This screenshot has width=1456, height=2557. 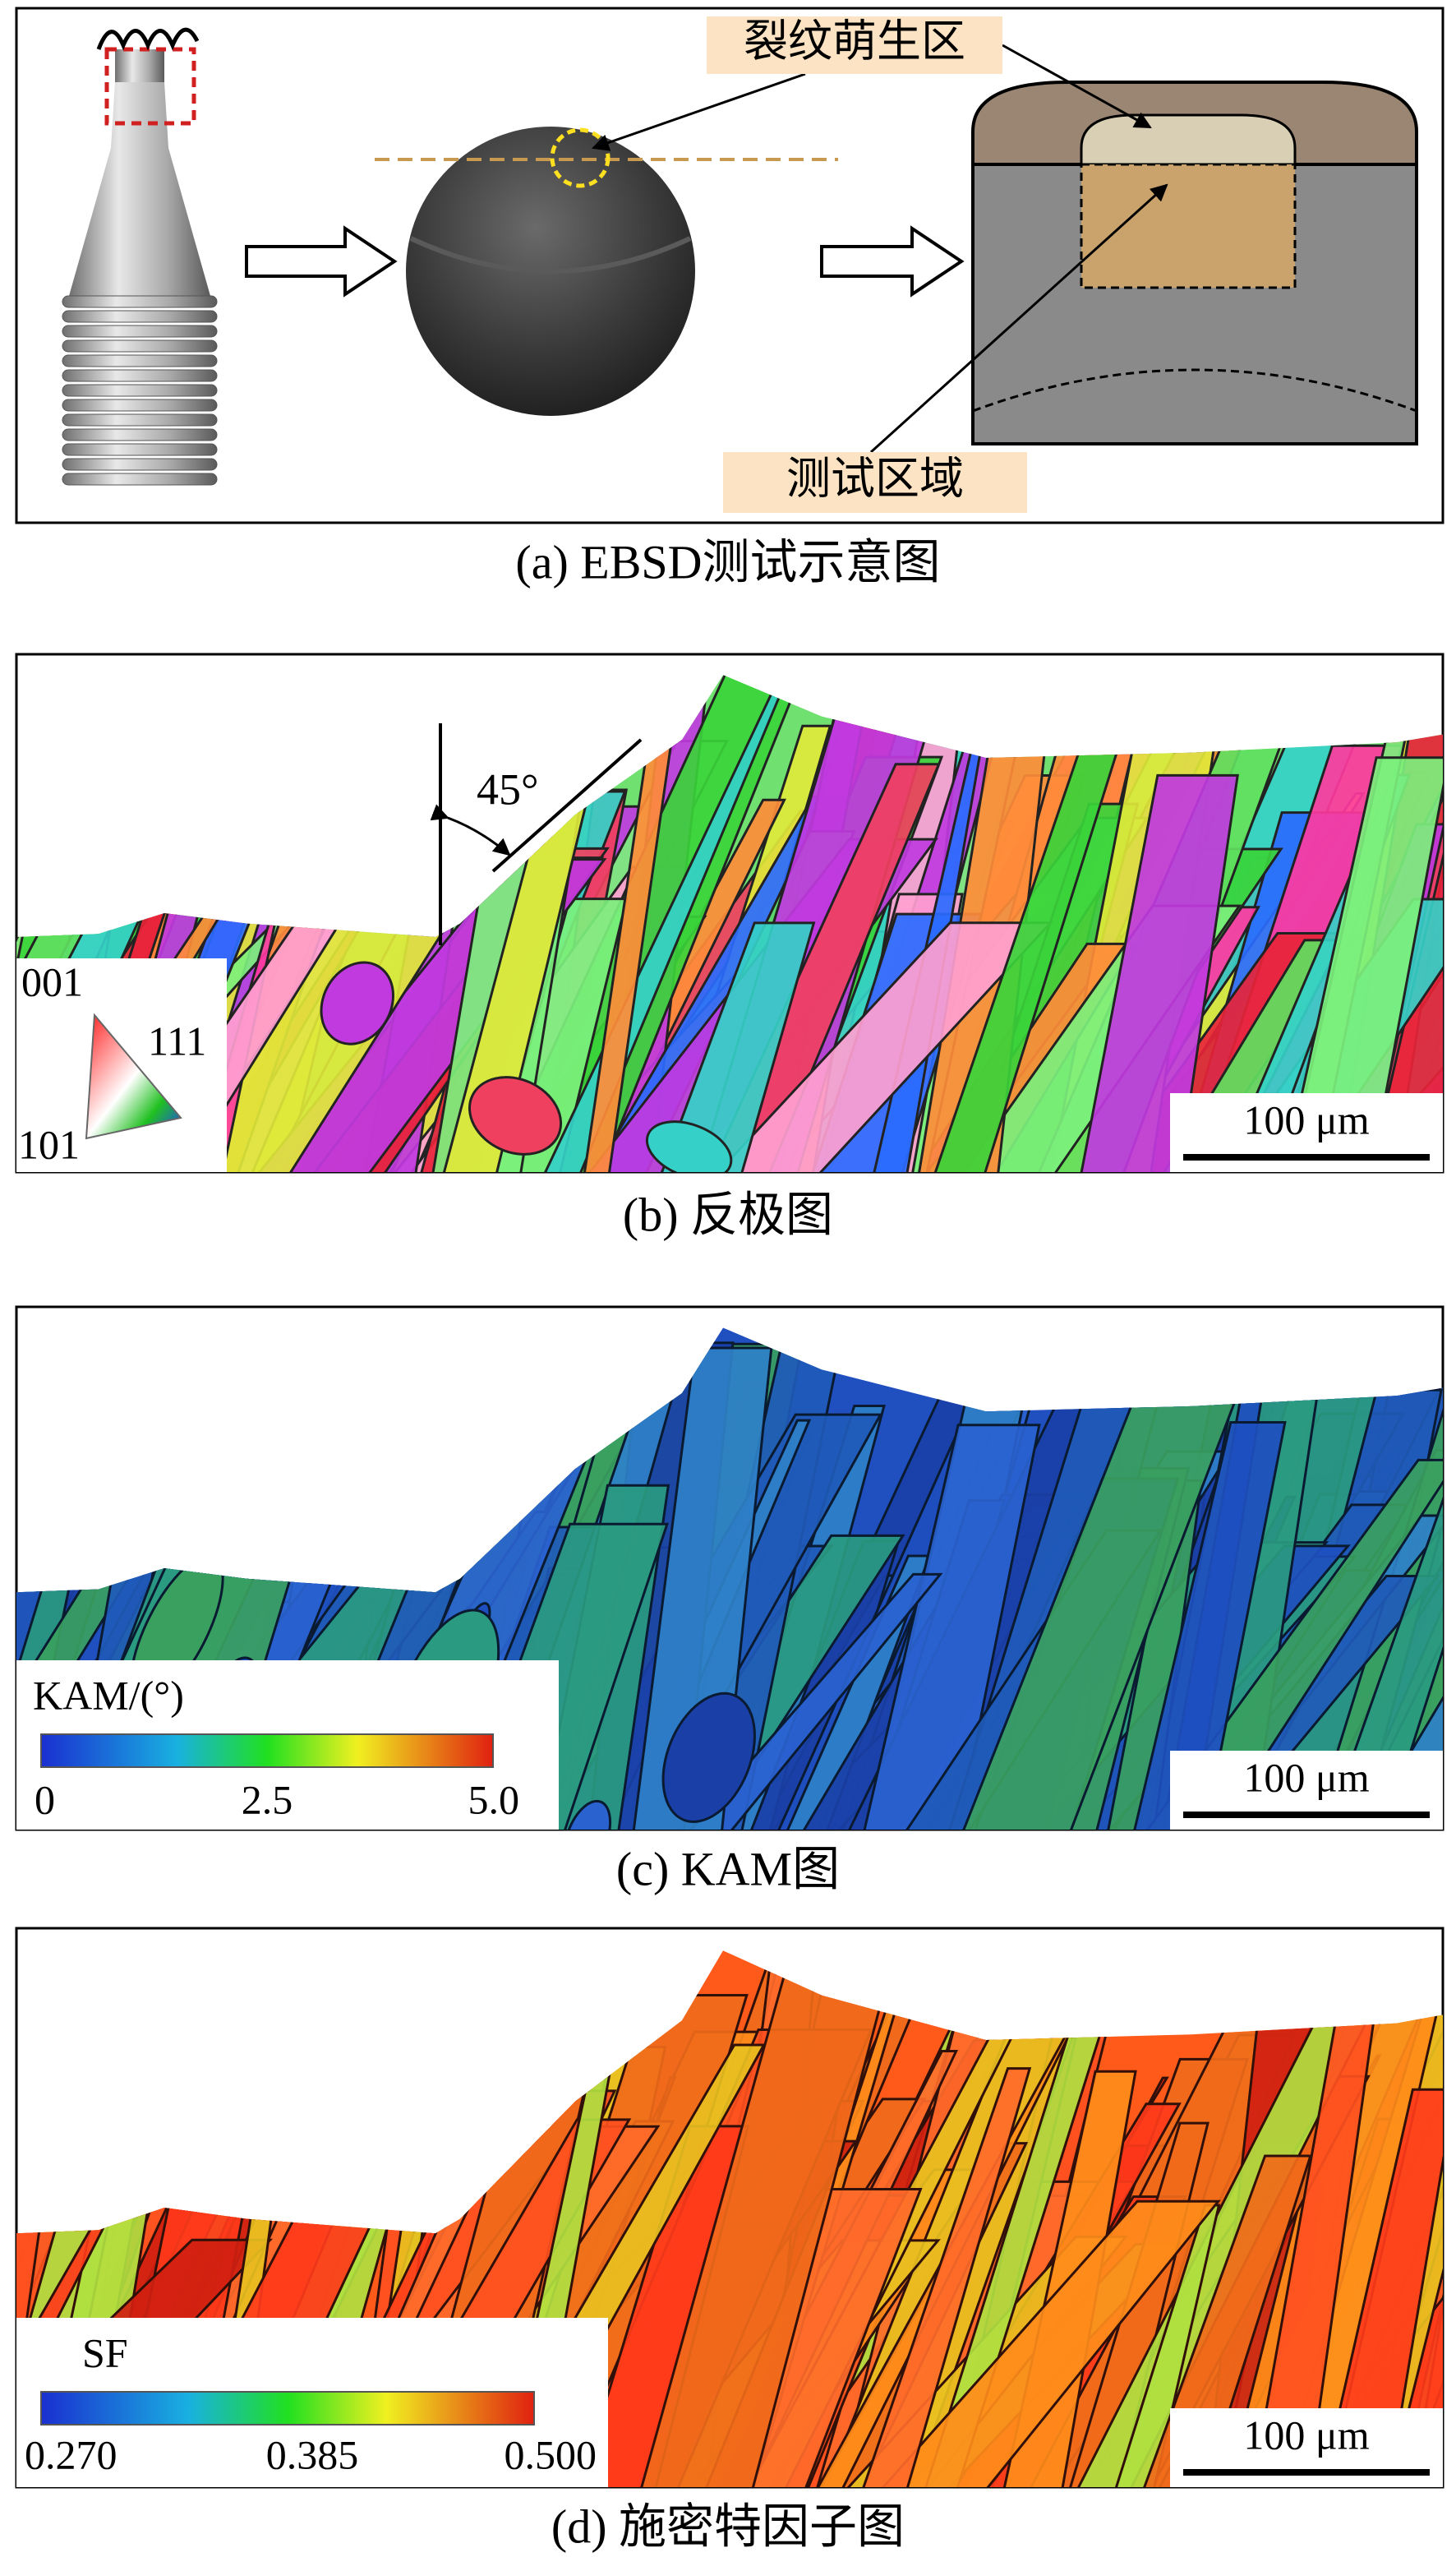 I want to click on legend-label: 001, so click(x=52, y=981).